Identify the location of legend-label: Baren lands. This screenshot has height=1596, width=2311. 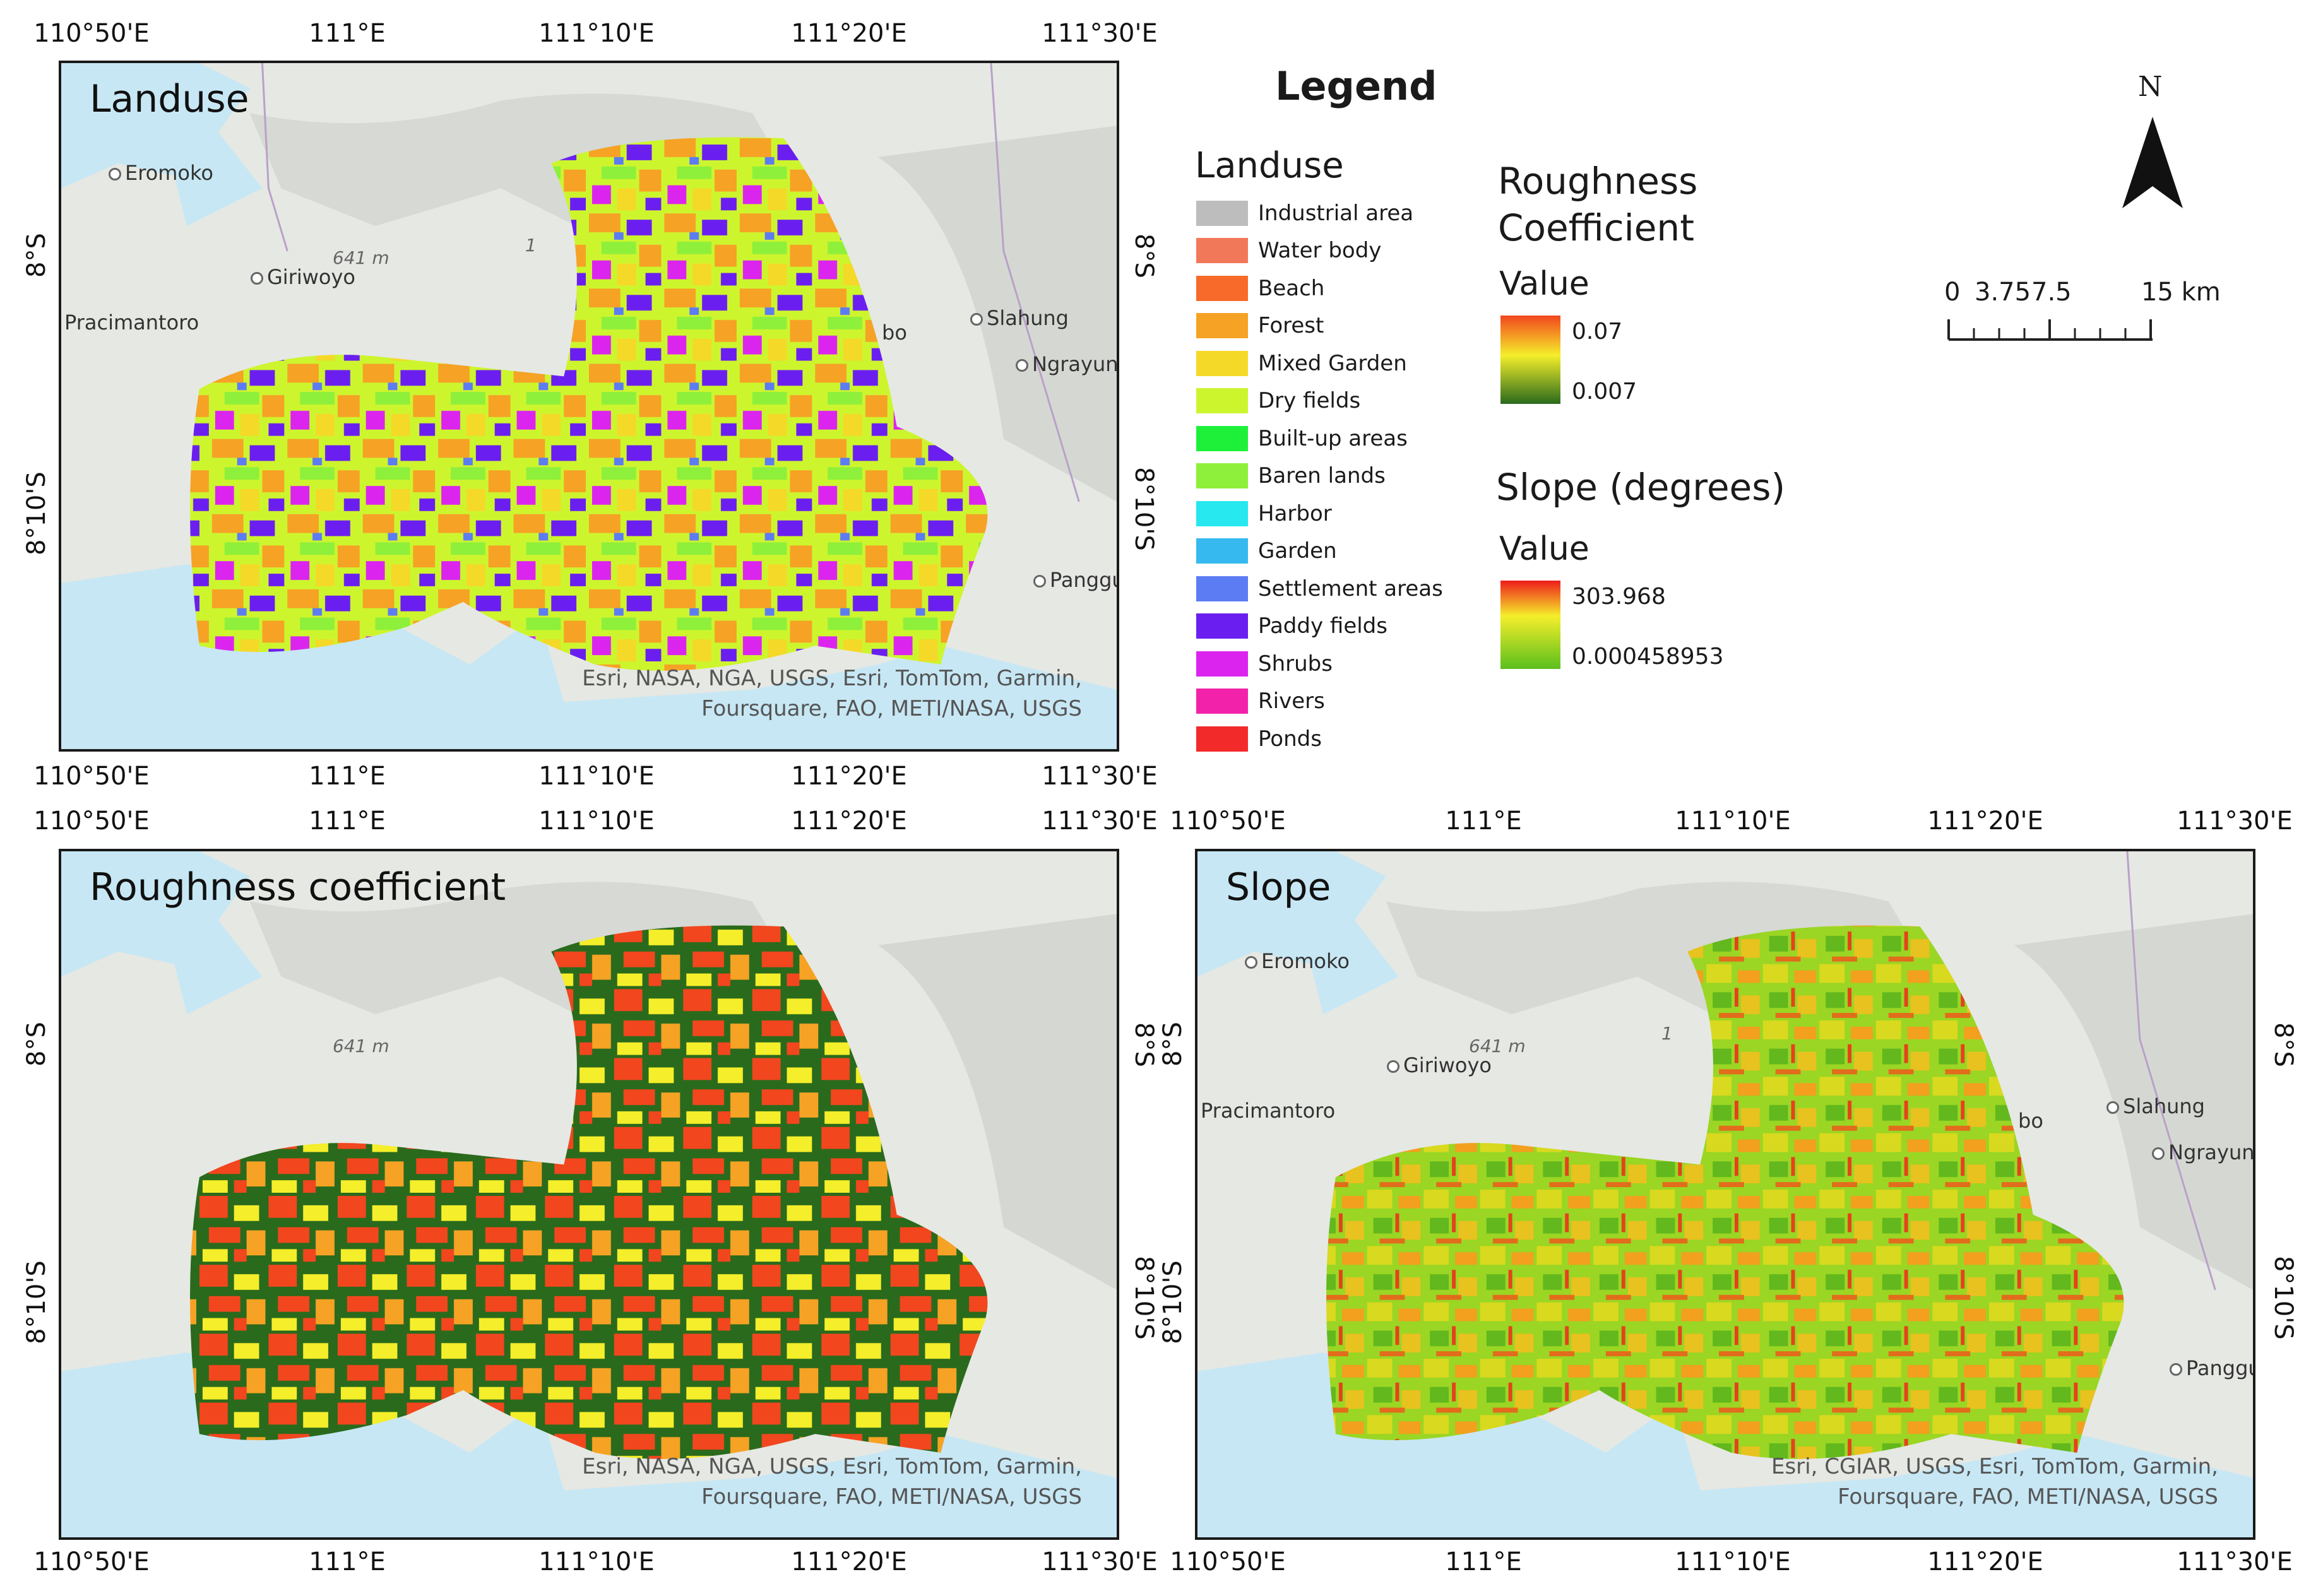
(1322, 476).